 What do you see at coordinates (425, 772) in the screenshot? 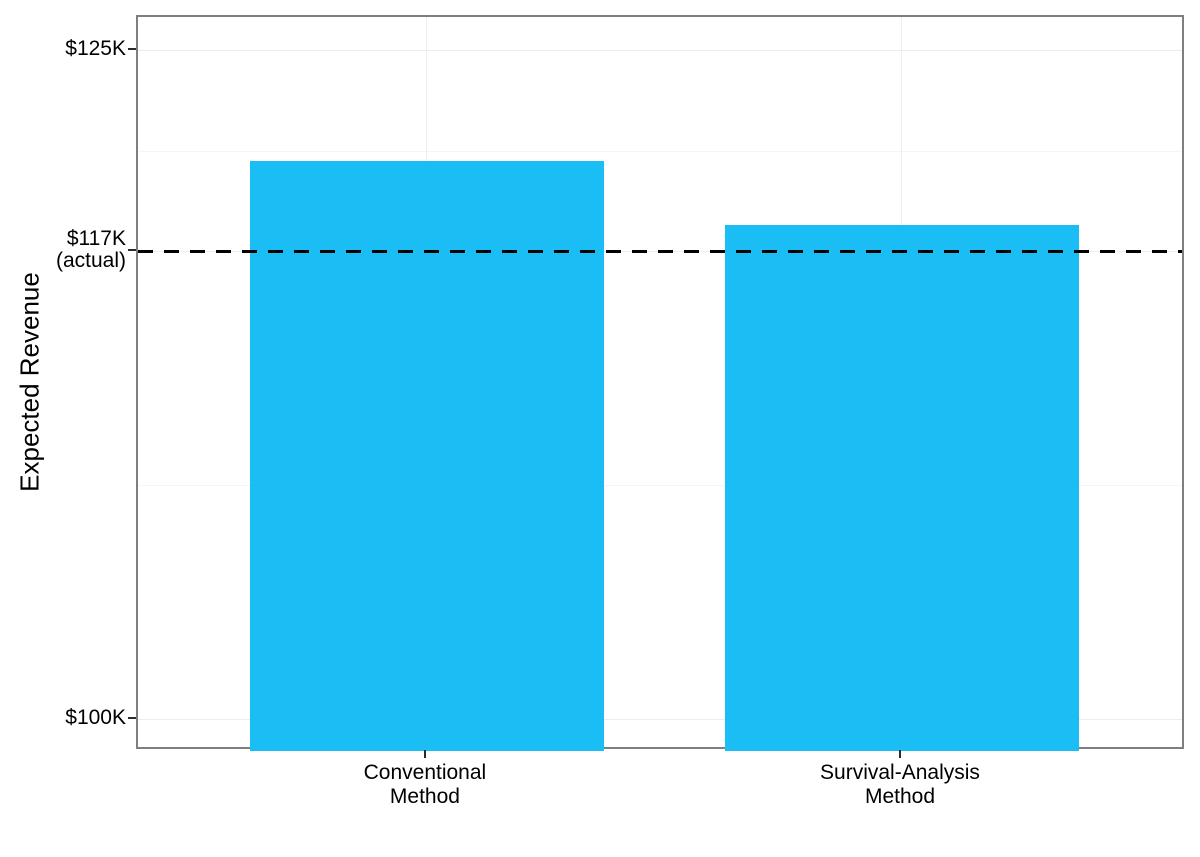
I see `x-tick-label-line: Conventional` at bounding box center [425, 772].